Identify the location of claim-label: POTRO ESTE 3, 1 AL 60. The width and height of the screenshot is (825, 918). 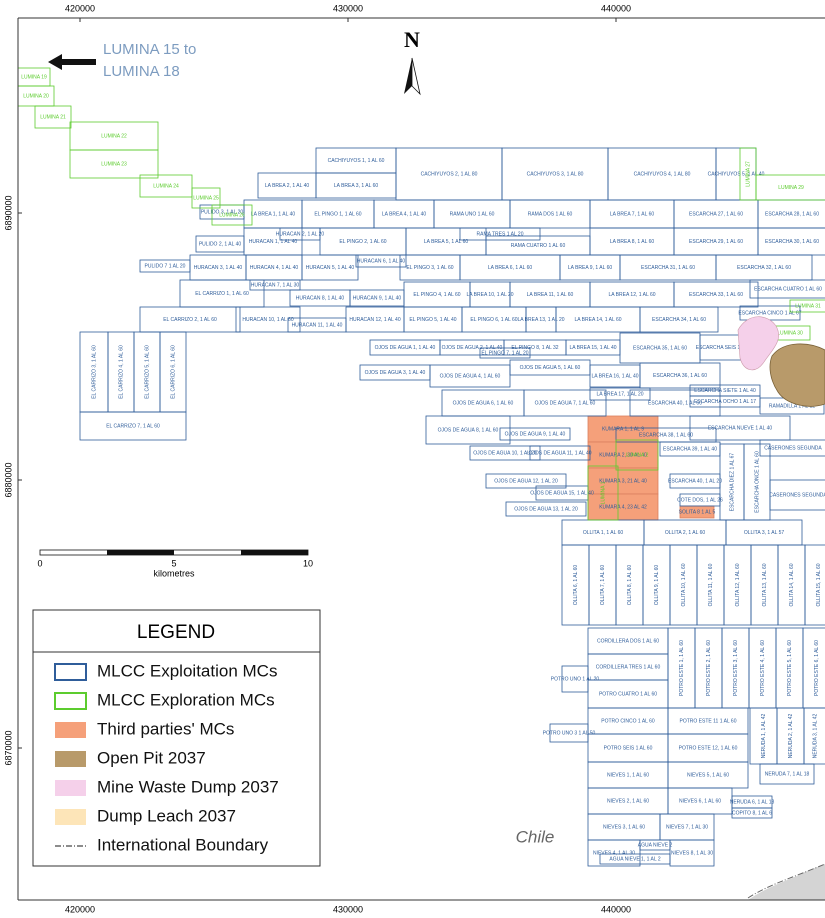
(736, 668).